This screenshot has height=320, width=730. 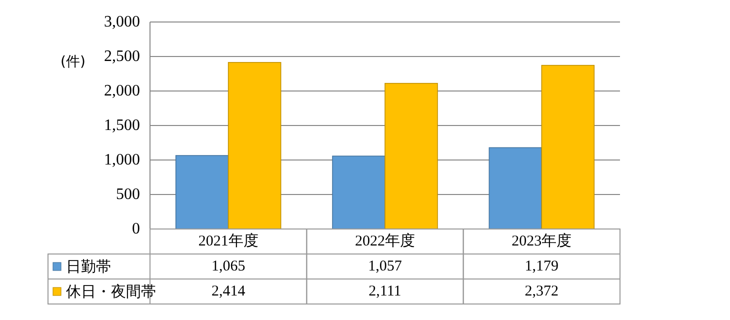 What do you see at coordinates (542, 241) in the screenshot?
I see `x-tick-label: 2023年度` at bounding box center [542, 241].